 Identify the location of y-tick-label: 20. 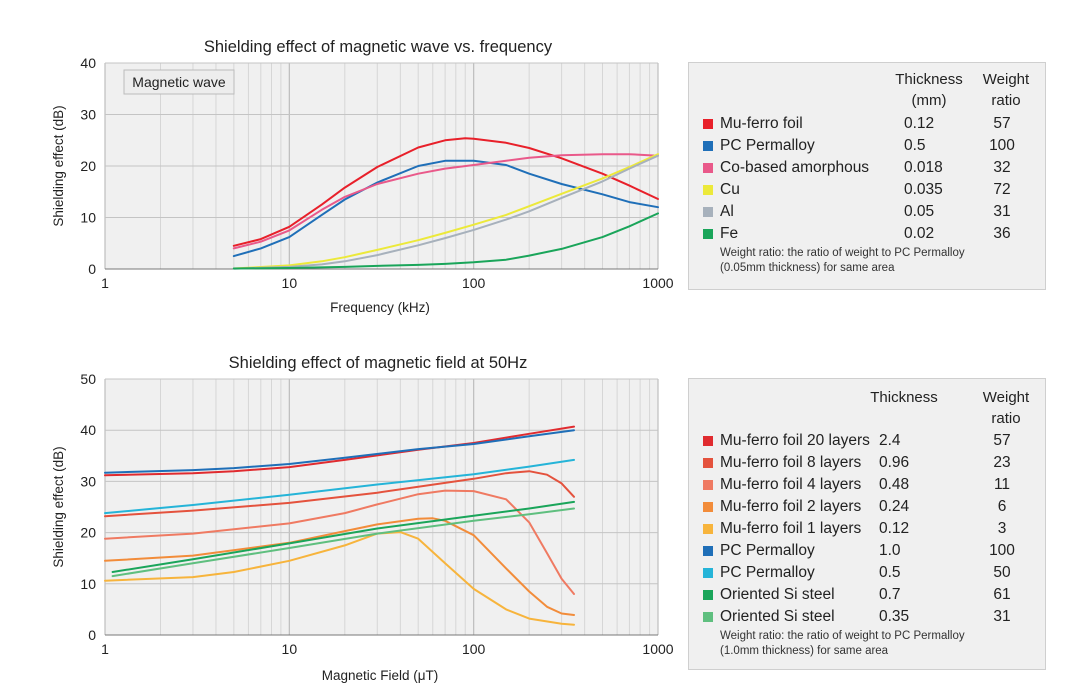
(88, 533).